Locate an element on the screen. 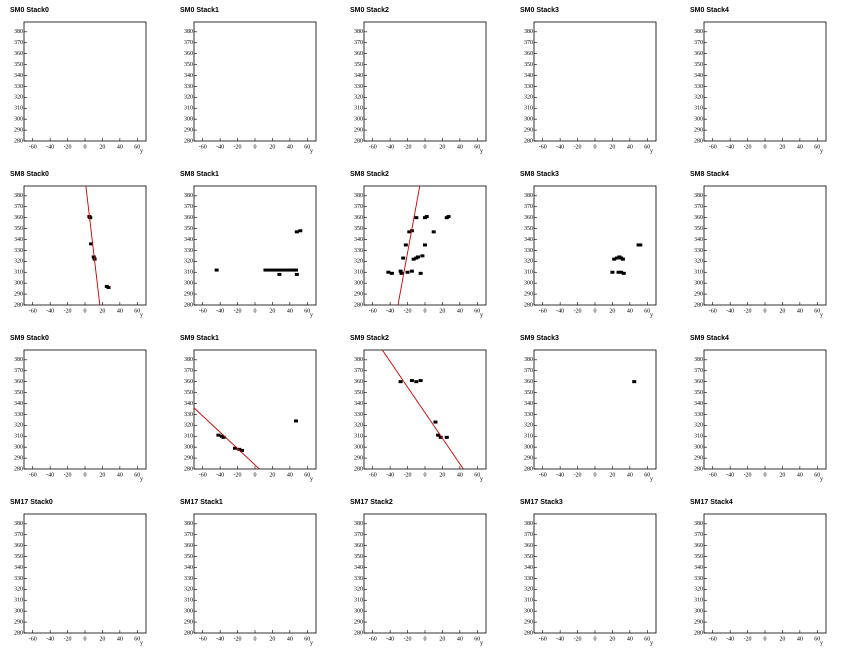 This screenshot has height=656, width=851. panel-title: SM0 Stack2 is located at coordinates (369, 10).